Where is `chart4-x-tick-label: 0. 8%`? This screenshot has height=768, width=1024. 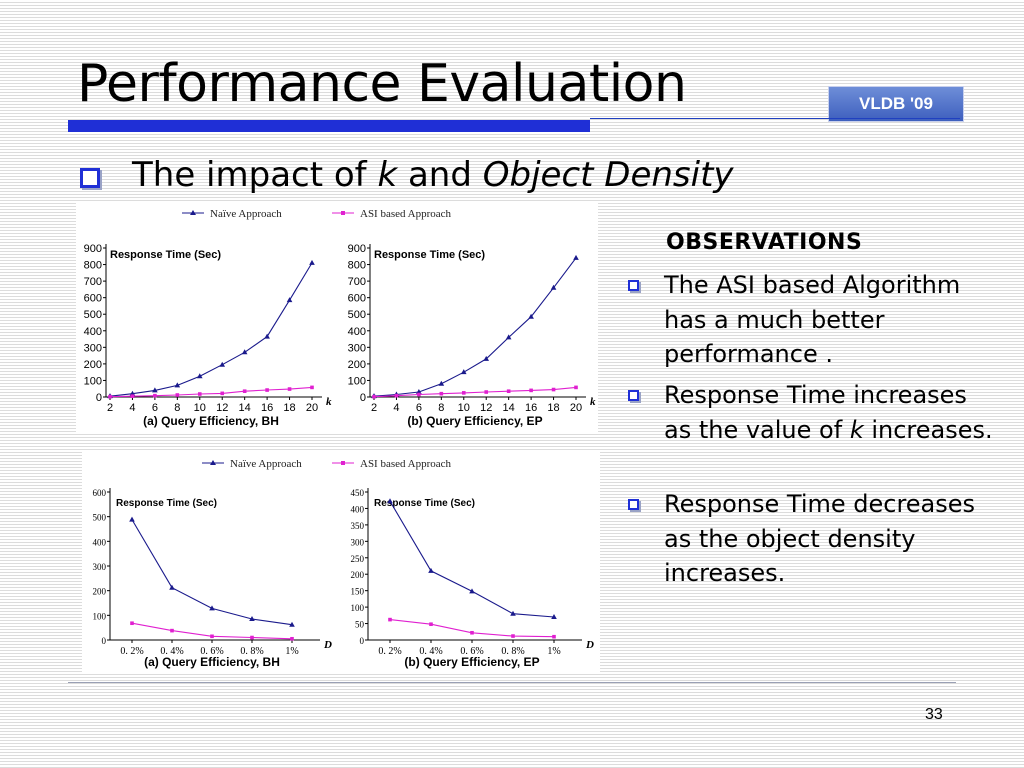
chart4-x-tick-label: 0. 8% is located at coordinates (512, 651).